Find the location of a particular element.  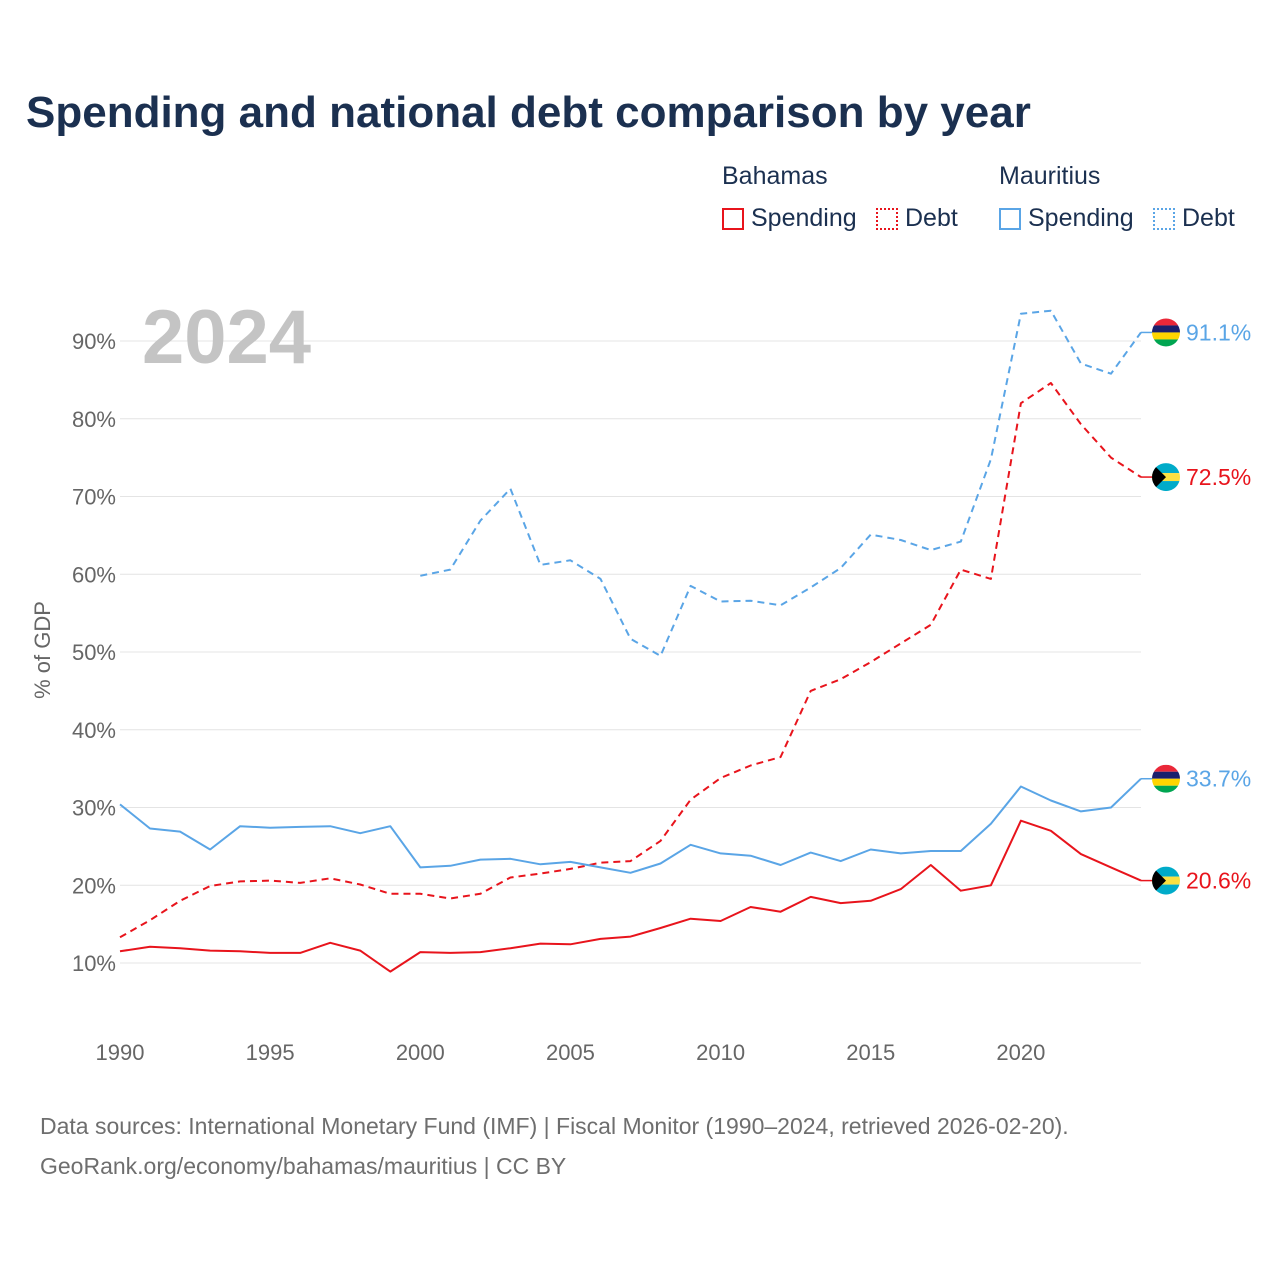

x-tick-label: 2000 is located at coordinates (420, 1052).